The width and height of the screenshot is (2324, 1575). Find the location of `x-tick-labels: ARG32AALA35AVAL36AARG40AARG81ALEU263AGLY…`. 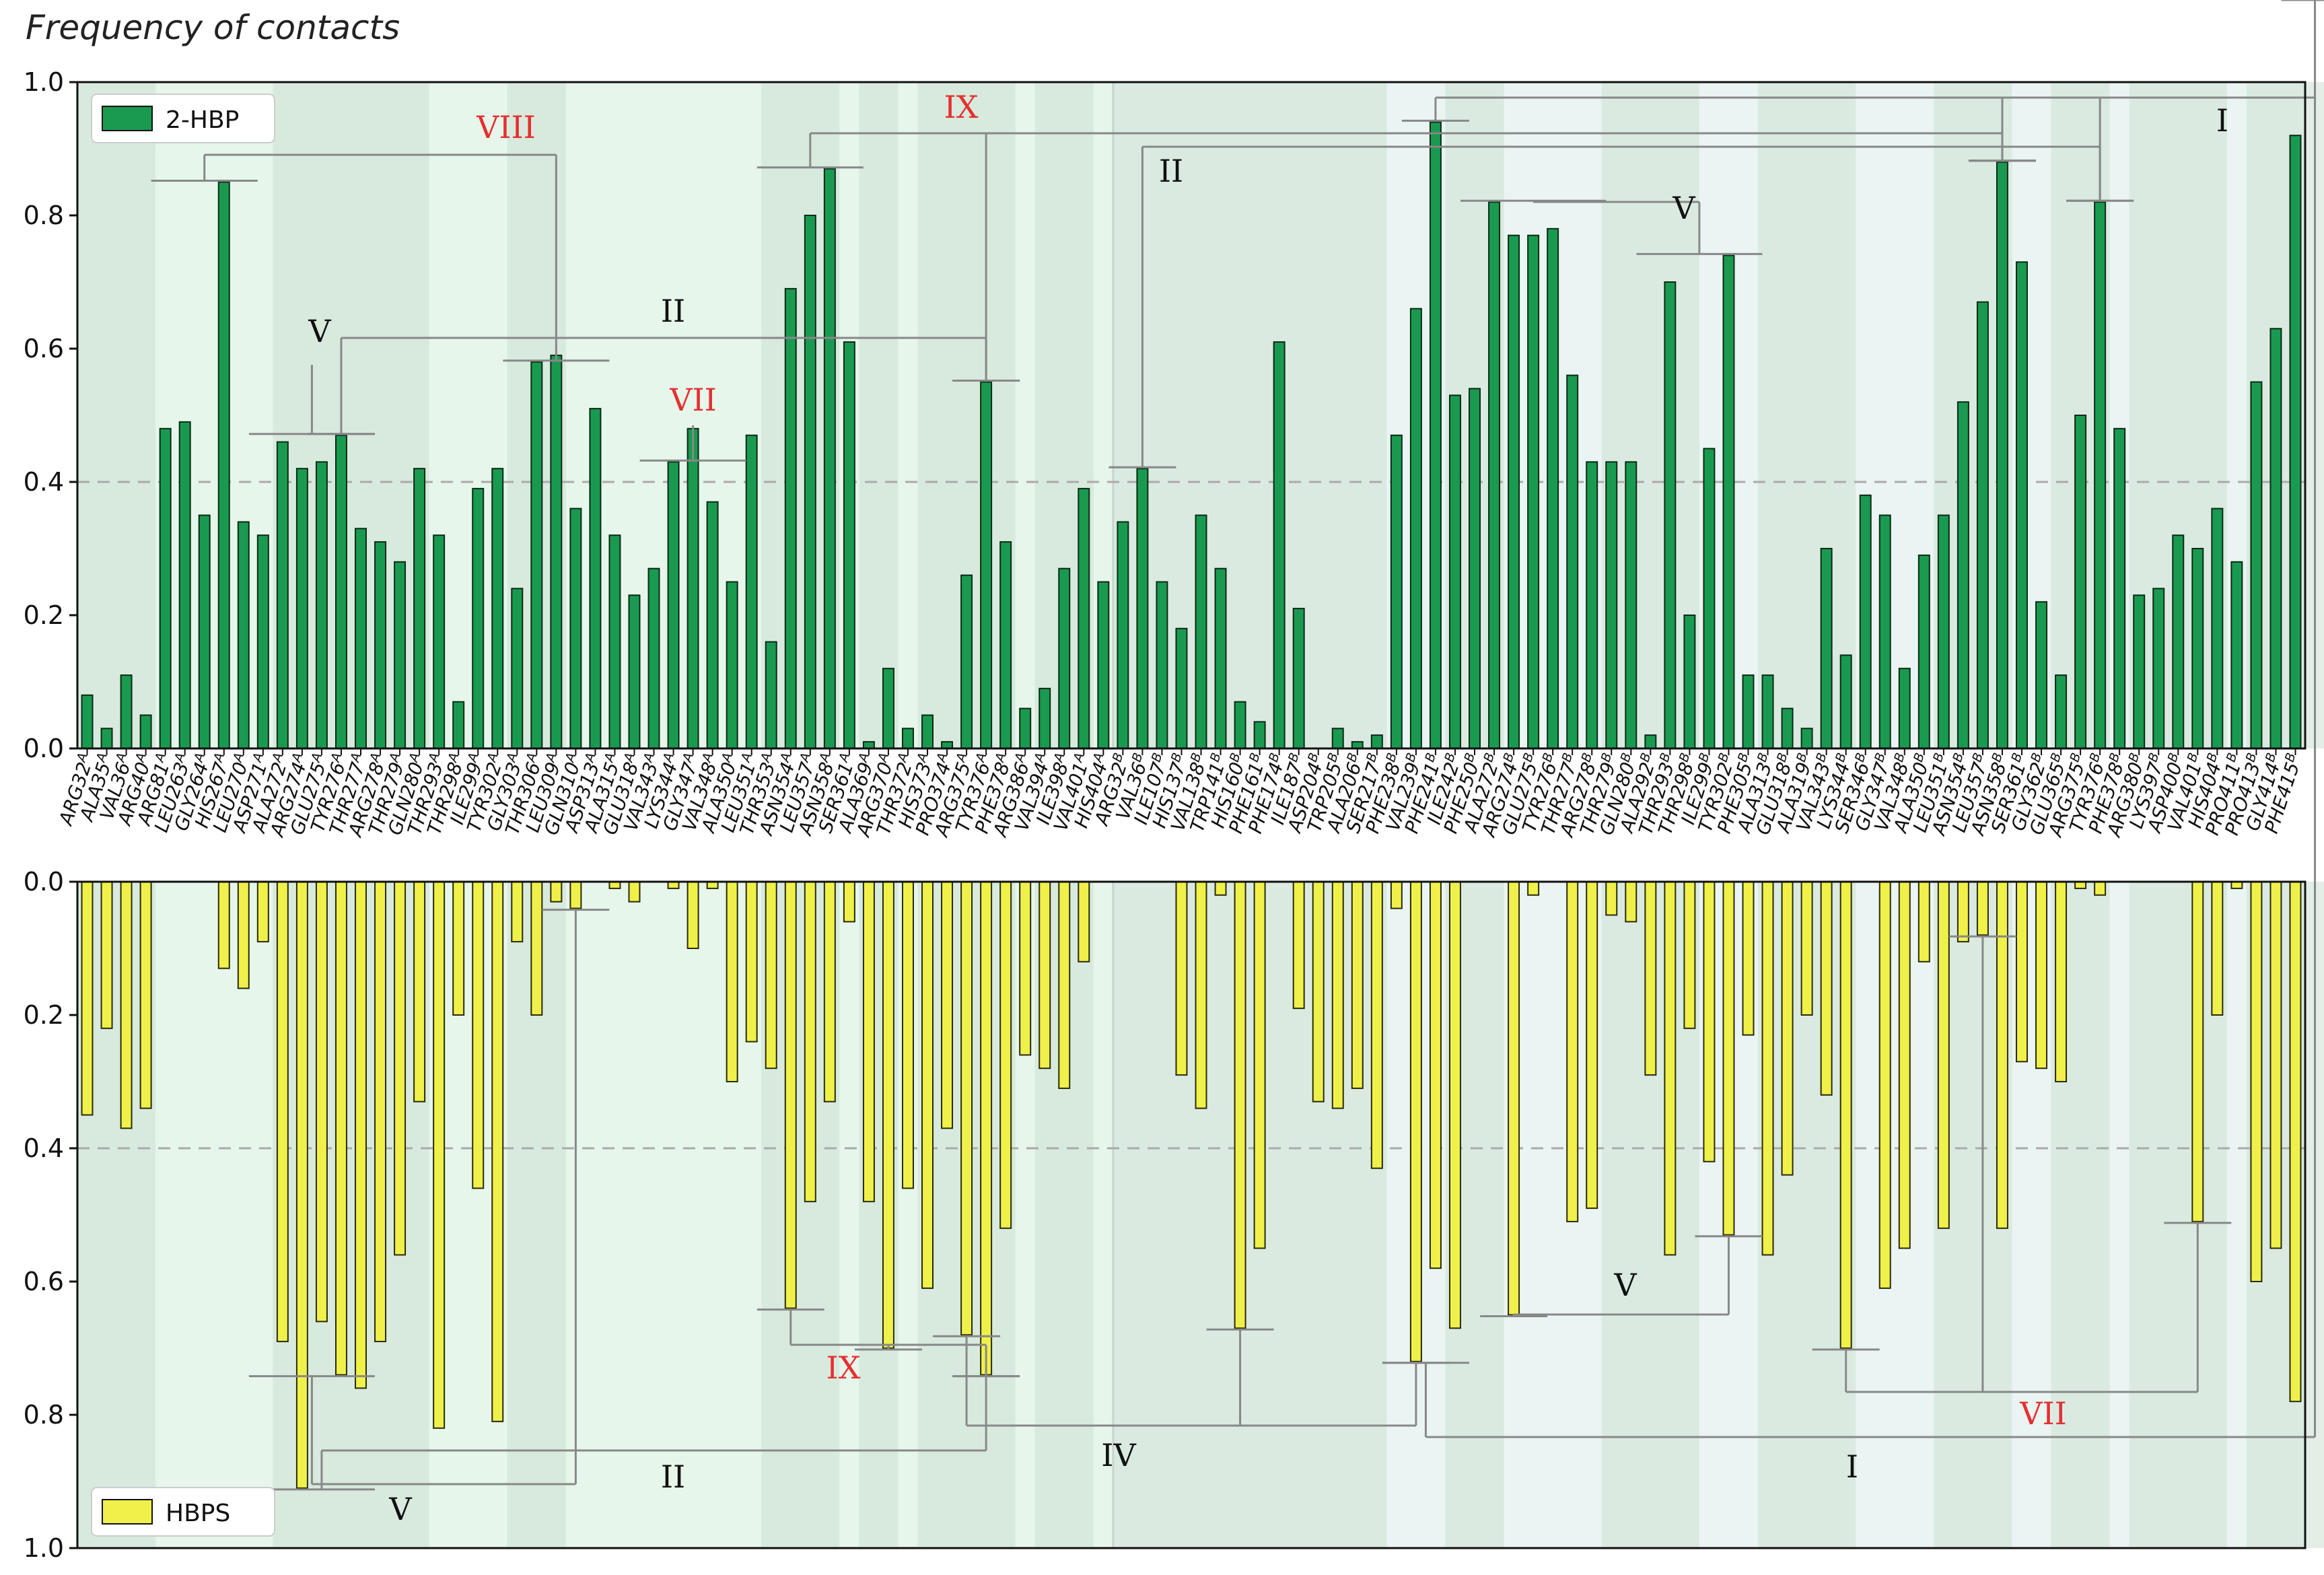

x-tick-labels: ARG32AALA35AVAL36AARG40AARG81ALEU263AGLY… is located at coordinates (1179, 795).